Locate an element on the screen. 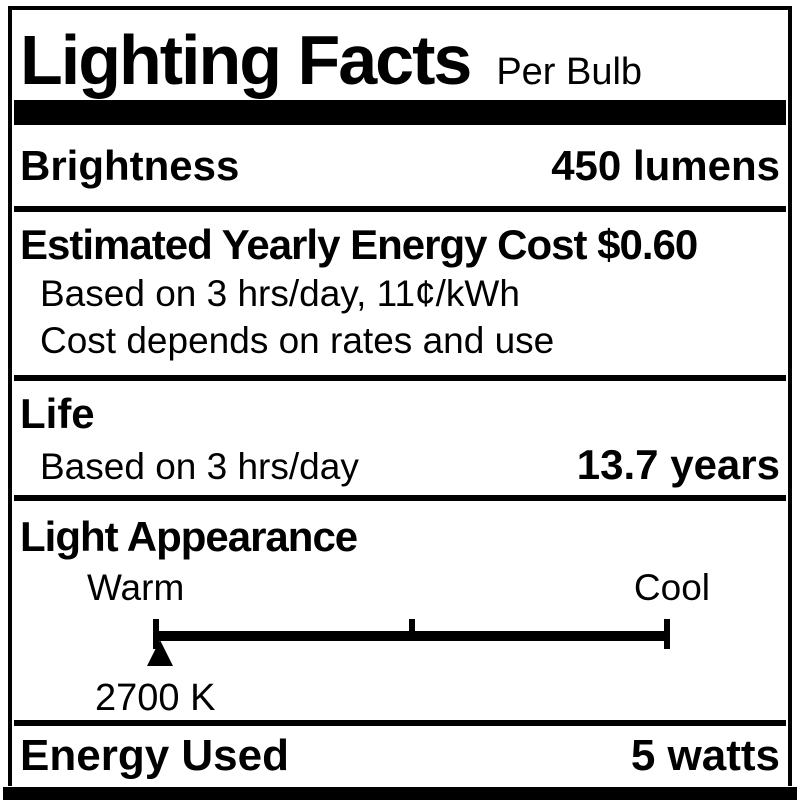  energy-used-value: 5 watts is located at coordinates (705, 755).